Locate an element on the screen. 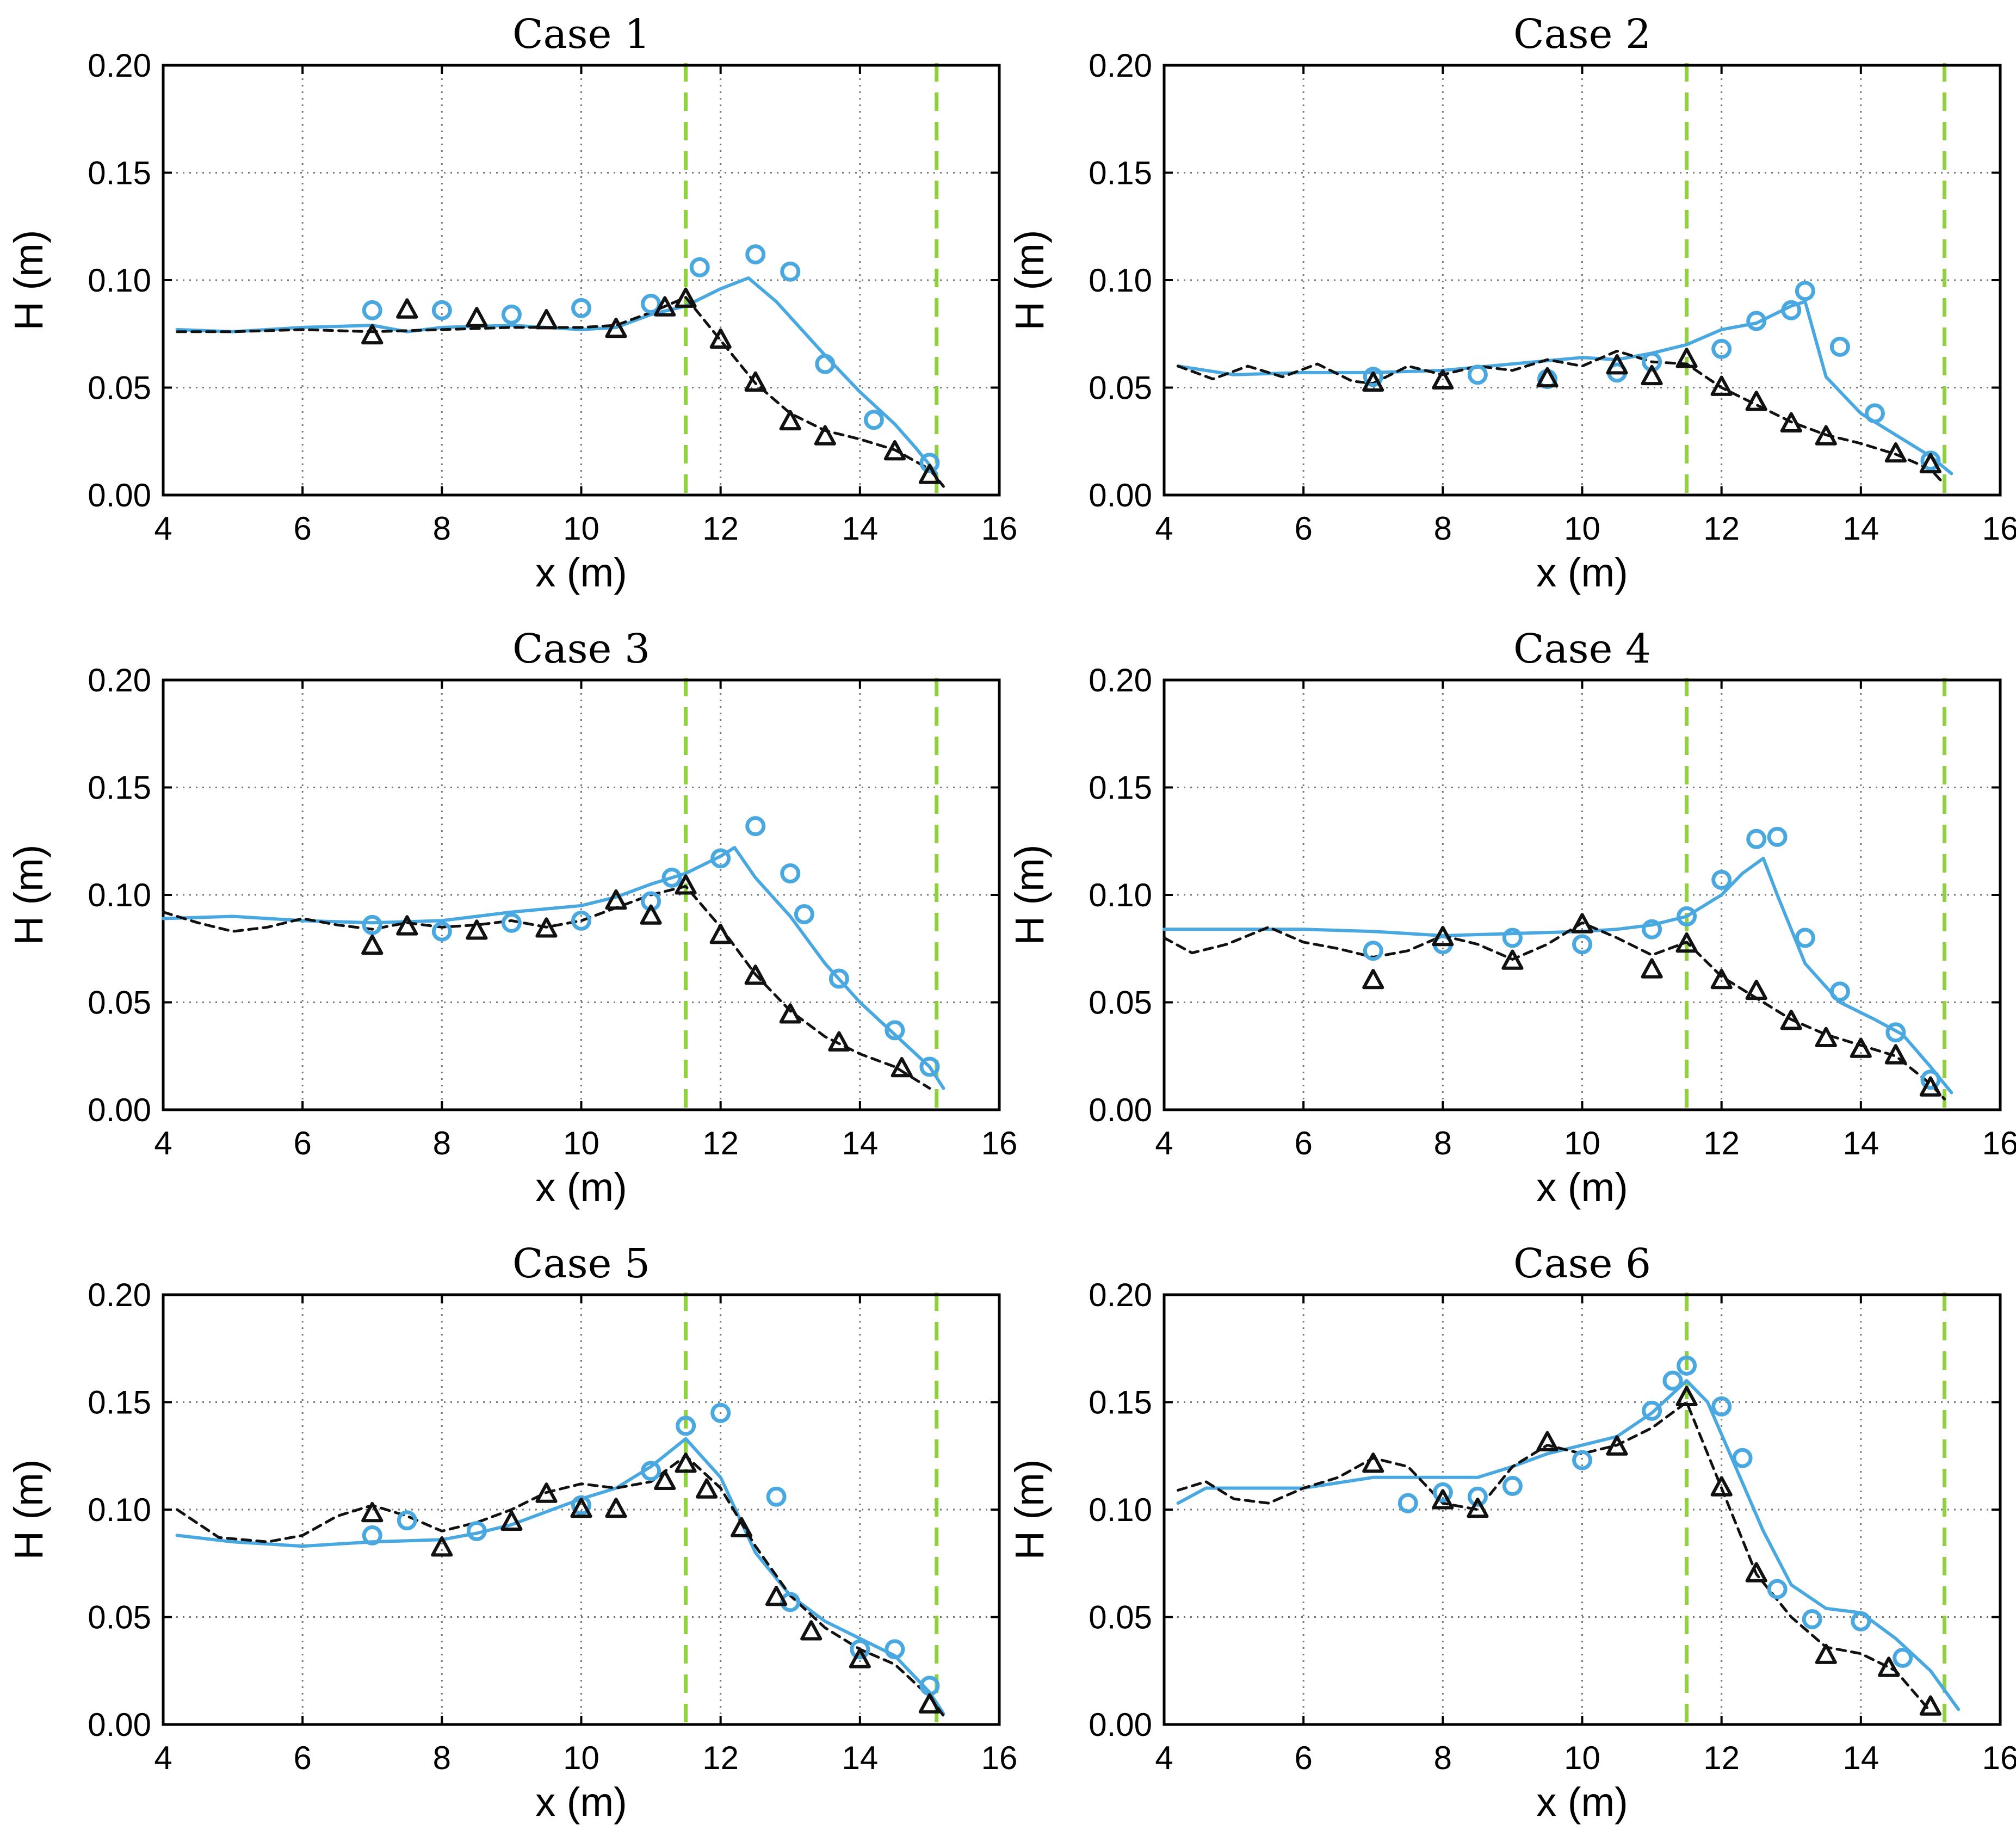 This screenshot has width=2016, height=1836. x-tick-label: 14 is located at coordinates (860, 1758).